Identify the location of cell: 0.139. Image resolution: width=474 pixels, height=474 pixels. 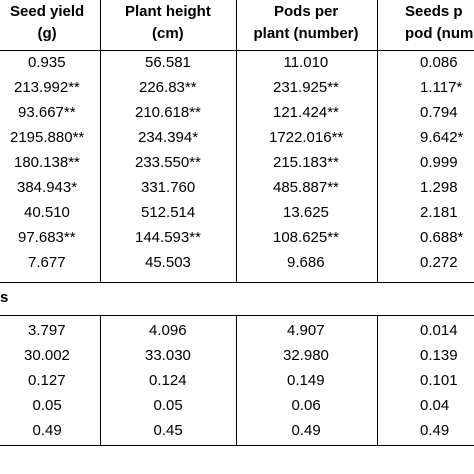
(439, 355).